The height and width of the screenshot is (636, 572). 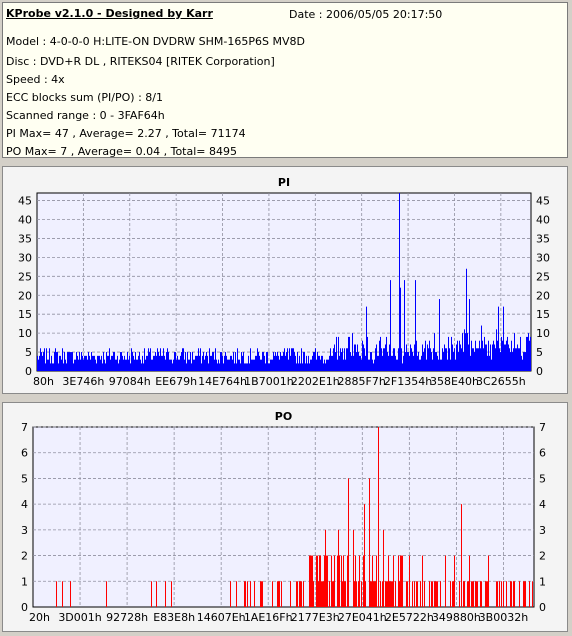 What do you see at coordinates (454, 381) in the screenshot?
I see `x-tick-label: 358E40h` at bounding box center [454, 381].